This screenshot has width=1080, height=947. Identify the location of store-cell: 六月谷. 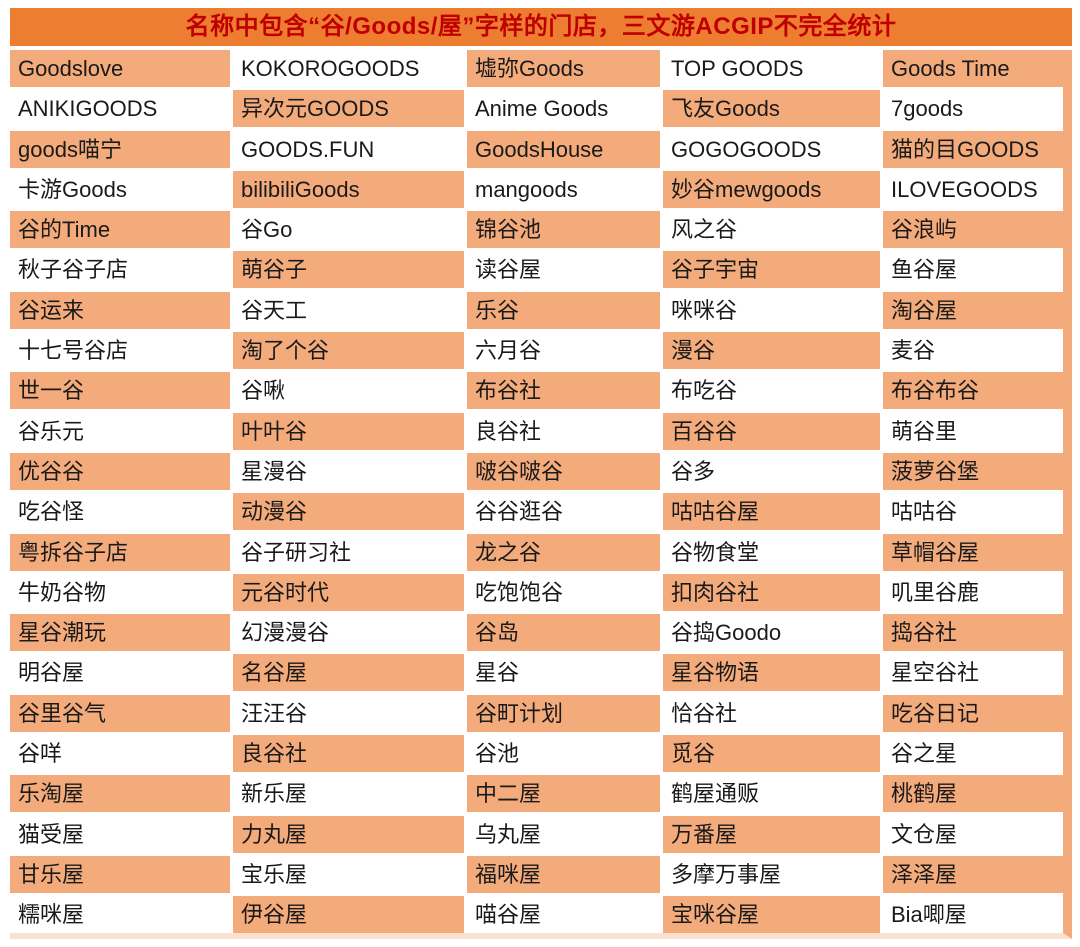
(563, 351).